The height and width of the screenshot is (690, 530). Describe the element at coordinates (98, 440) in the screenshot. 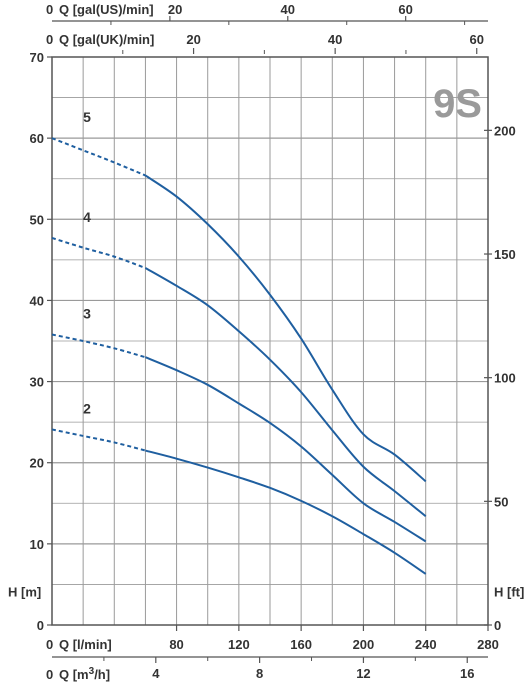

I see `series-2-dashed-line` at that location.